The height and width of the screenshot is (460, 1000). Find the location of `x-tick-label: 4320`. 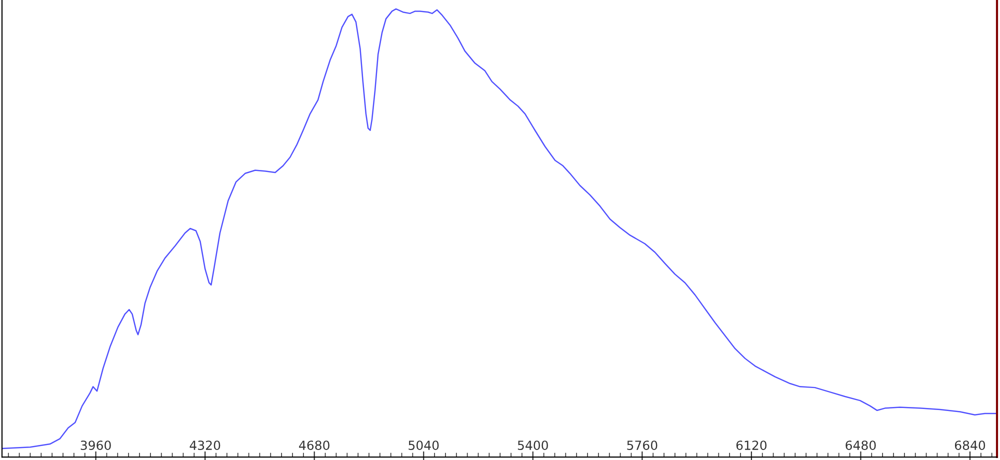

x-tick-label: 4320 is located at coordinates (205, 445).